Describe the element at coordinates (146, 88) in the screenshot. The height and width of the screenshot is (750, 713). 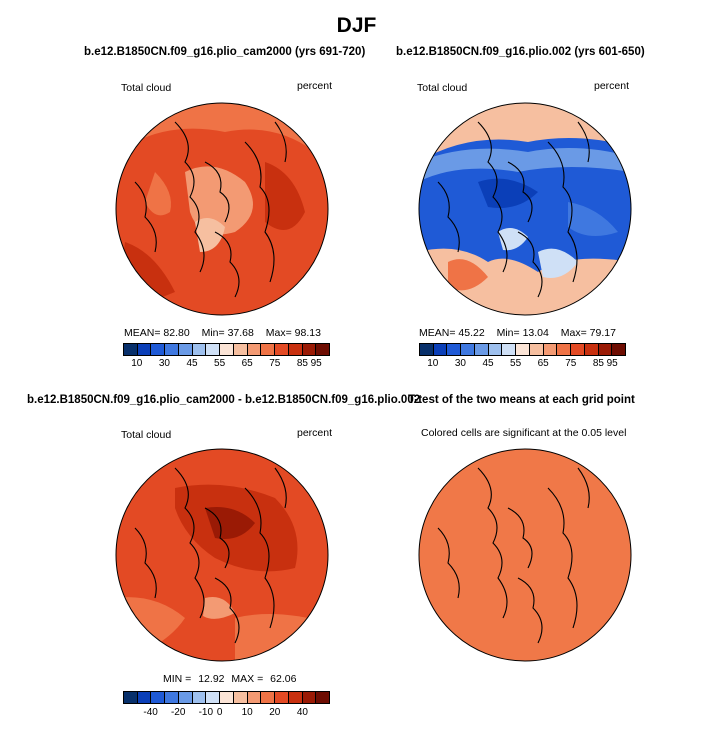
I see `panel1-variable-label: Total cloud` at that location.